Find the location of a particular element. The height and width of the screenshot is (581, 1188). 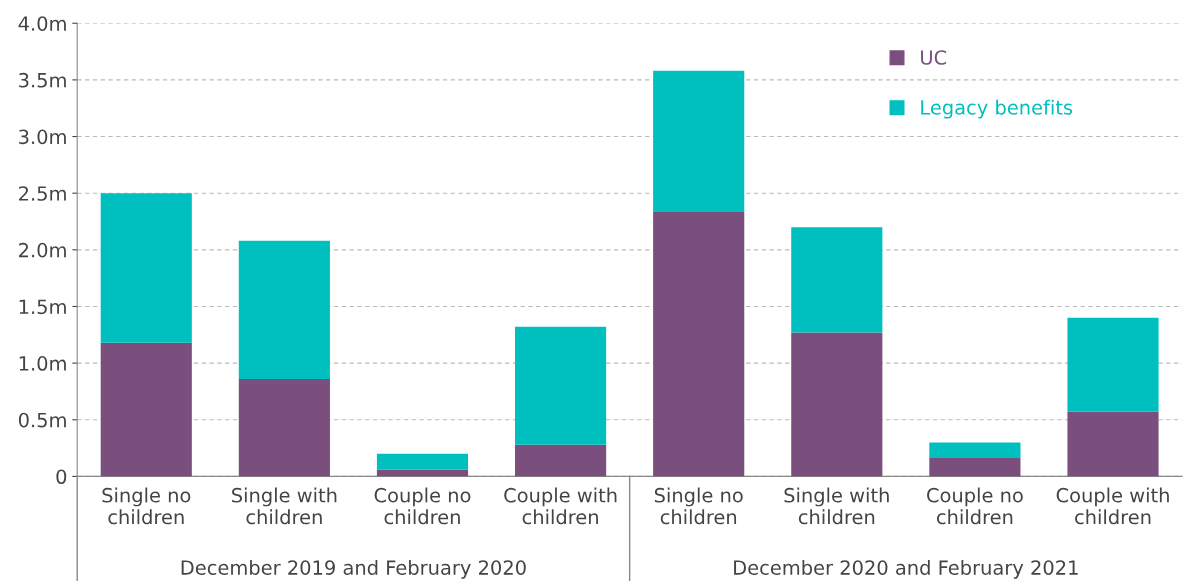

text: December 2019 and February 2020 is located at coordinates (353, 569).